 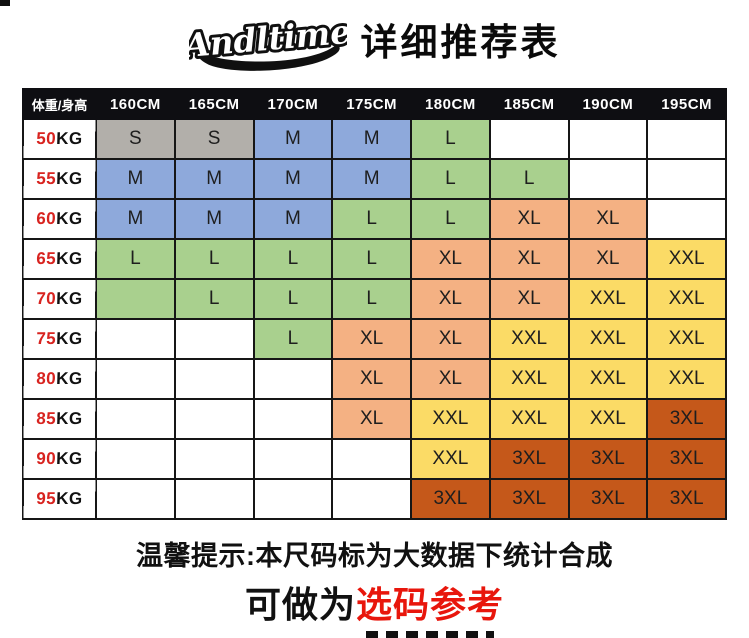 I want to click on logo-swash-icon, so click(x=268, y=58).